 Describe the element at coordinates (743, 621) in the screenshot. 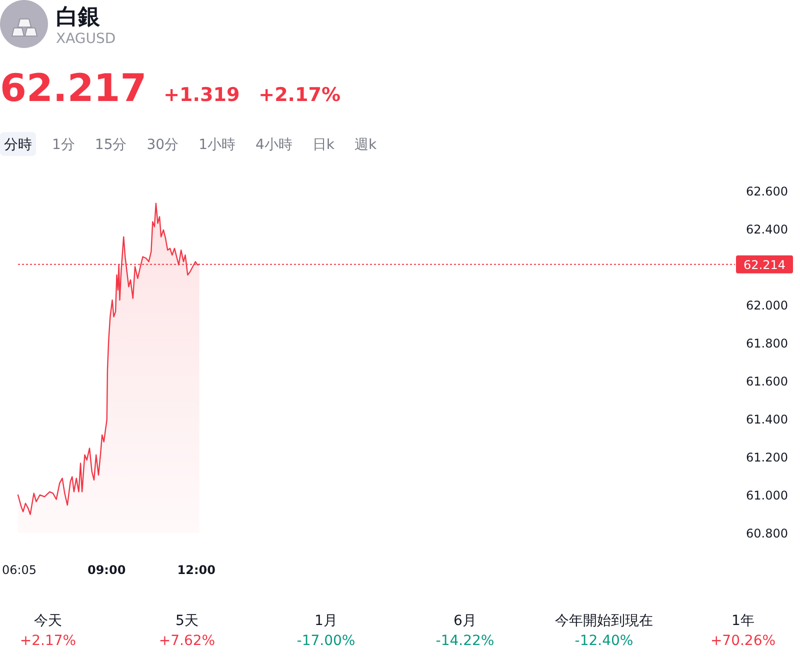

I see `category-label: 1年` at that location.